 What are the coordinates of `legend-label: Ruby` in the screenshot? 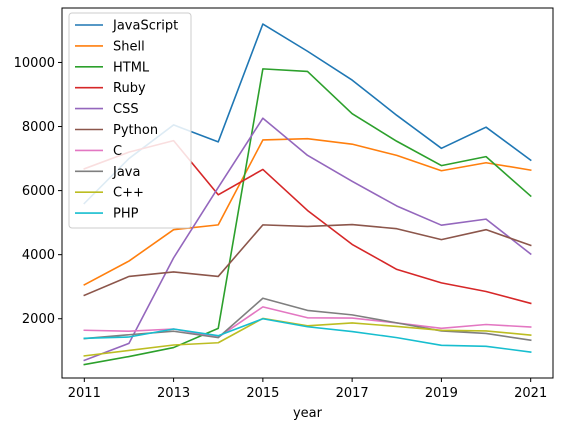 It's located at (129, 88).